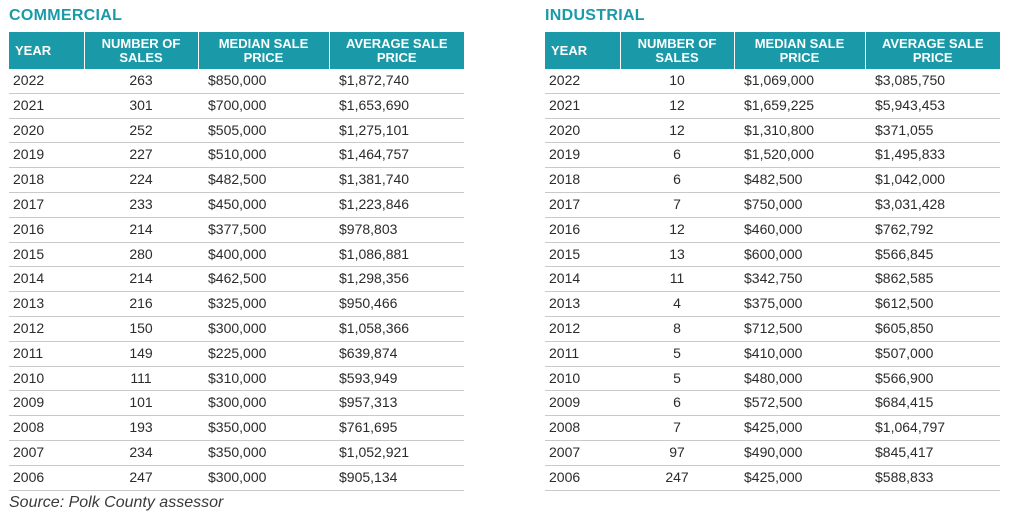 The image size is (1024, 516). I want to click on median-sale-price-cell: $490,000, so click(799, 453).